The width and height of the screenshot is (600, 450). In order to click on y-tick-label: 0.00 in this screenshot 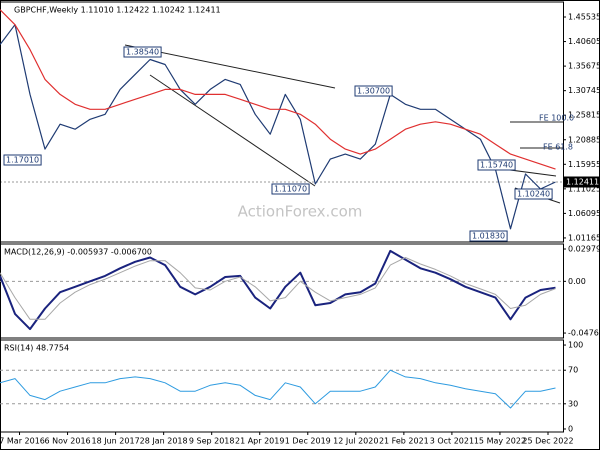, I will do `click(577, 281)`.